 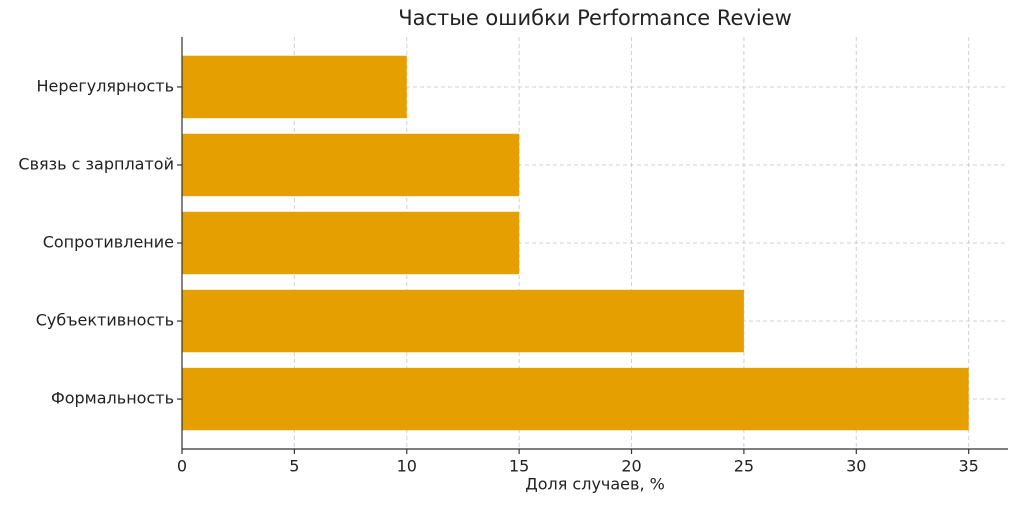 I want to click on x-tick-label: 30, so click(x=856, y=466).